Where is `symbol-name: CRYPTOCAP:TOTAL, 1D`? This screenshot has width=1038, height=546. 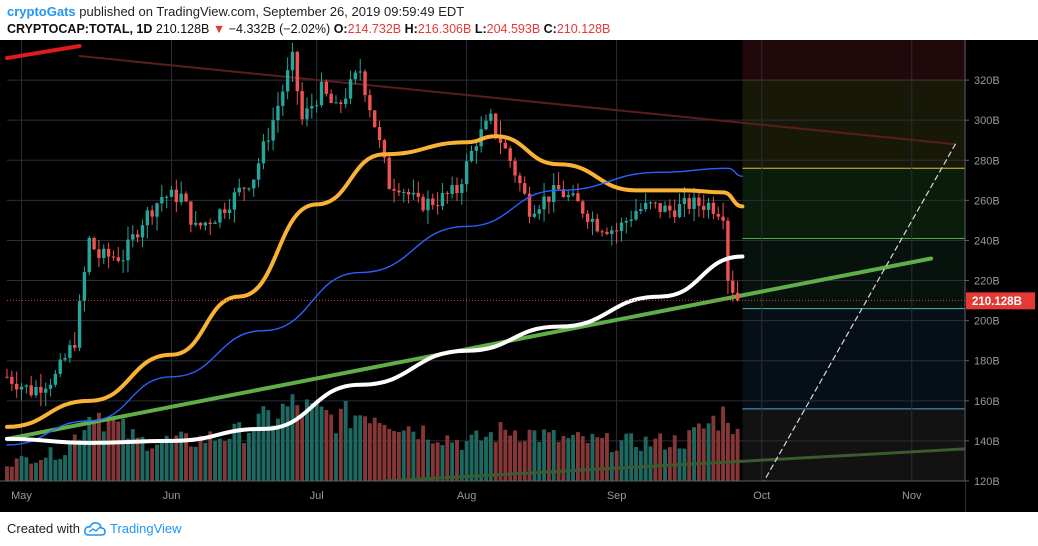
symbol-name: CRYPTOCAP:TOTAL, 1D is located at coordinates (80, 29).